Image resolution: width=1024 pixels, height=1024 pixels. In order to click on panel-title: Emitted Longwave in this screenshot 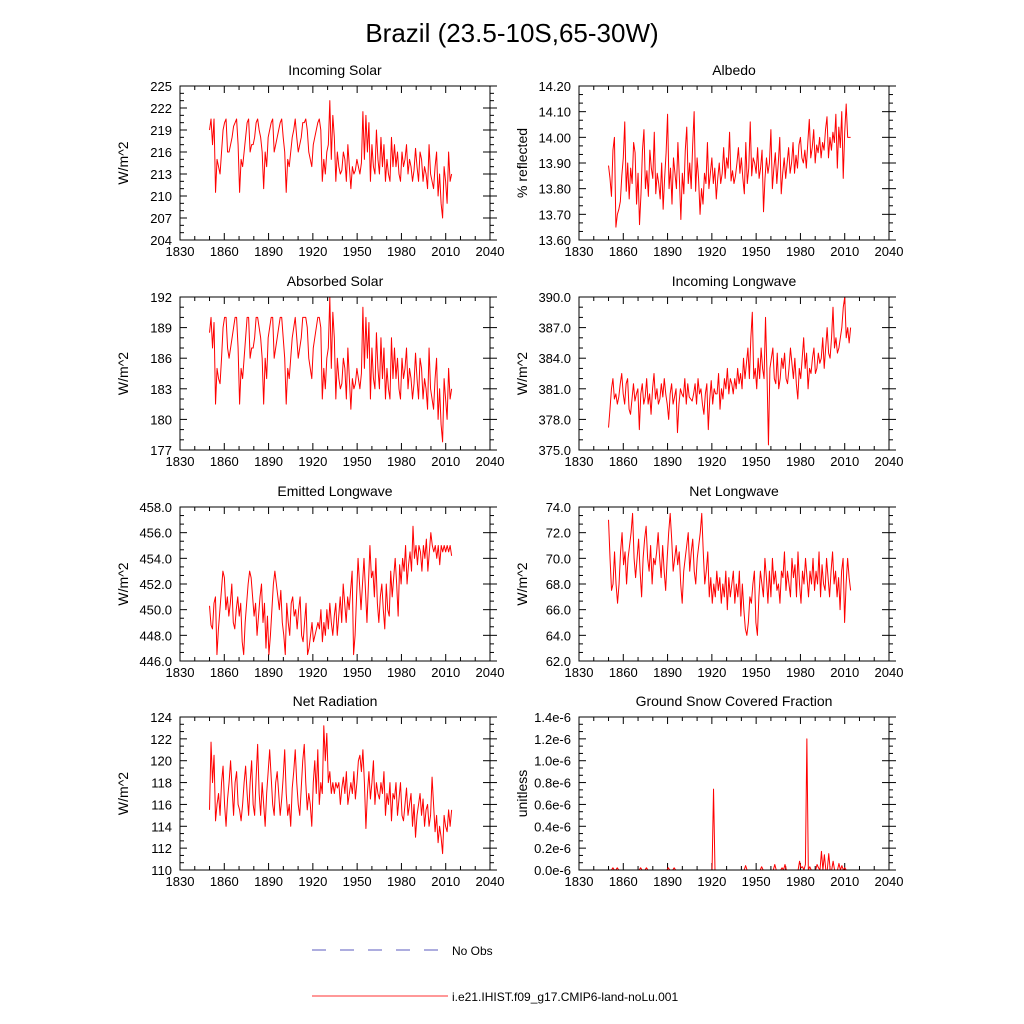, I will do `click(334, 491)`.